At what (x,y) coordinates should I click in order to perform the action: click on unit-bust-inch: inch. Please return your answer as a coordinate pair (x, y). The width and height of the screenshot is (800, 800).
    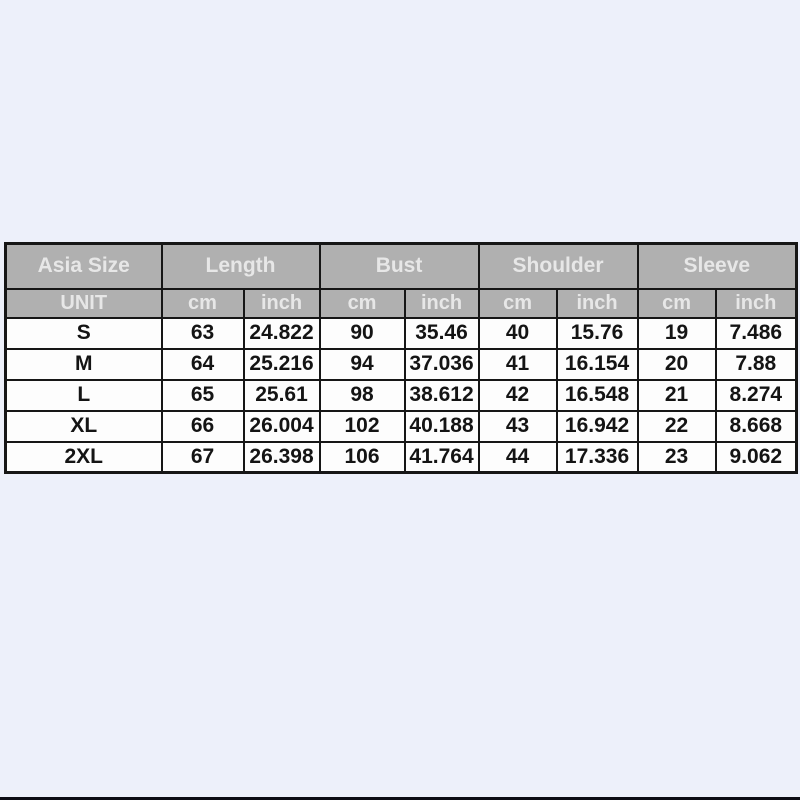
    Looking at the image, I should click on (441, 303).